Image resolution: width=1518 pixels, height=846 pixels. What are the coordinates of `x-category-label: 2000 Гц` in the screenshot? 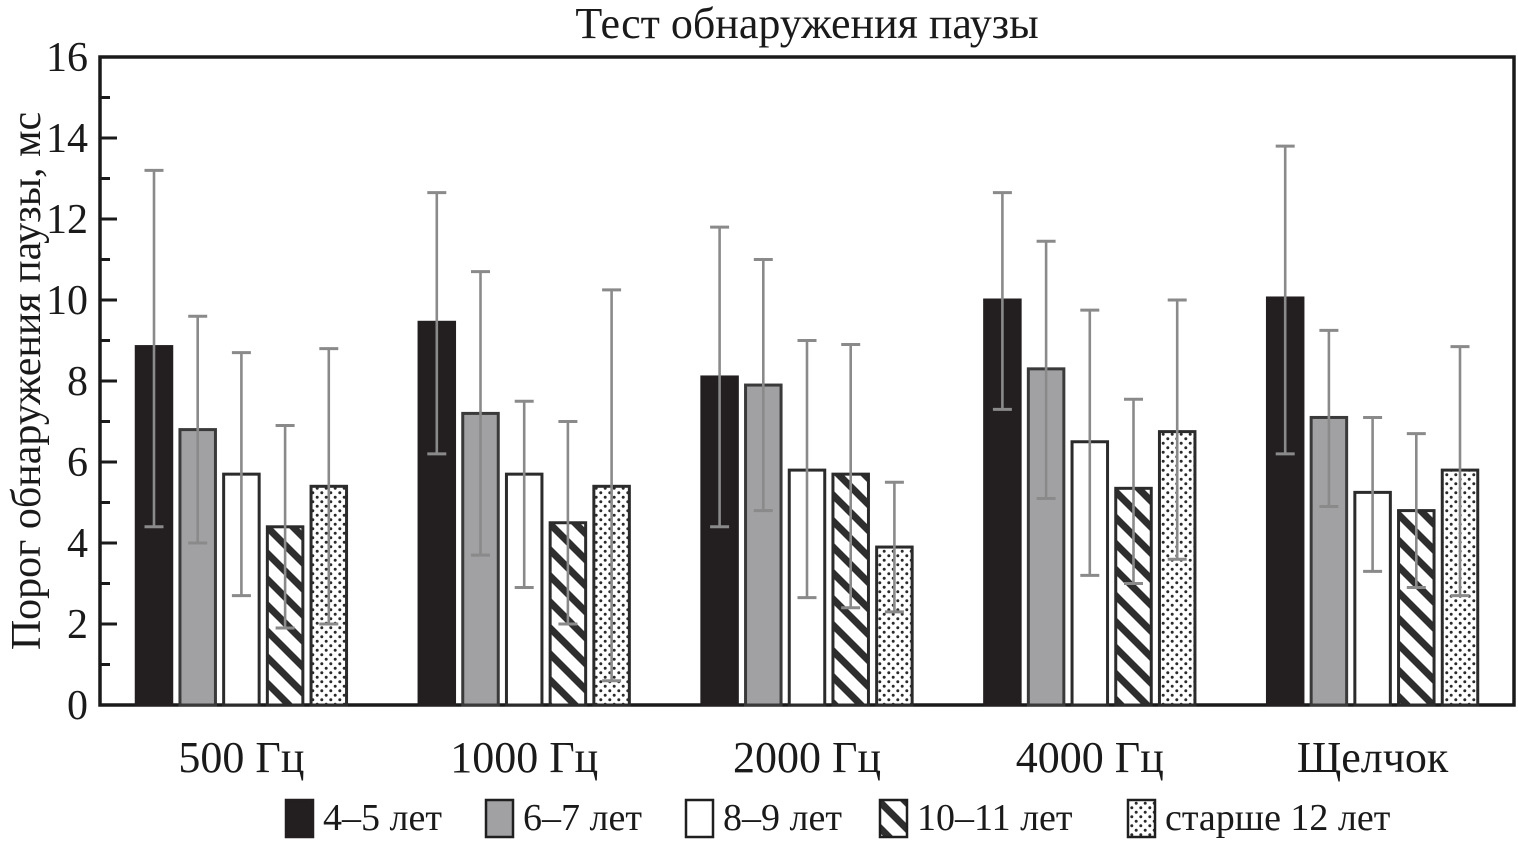 It's located at (807, 757).